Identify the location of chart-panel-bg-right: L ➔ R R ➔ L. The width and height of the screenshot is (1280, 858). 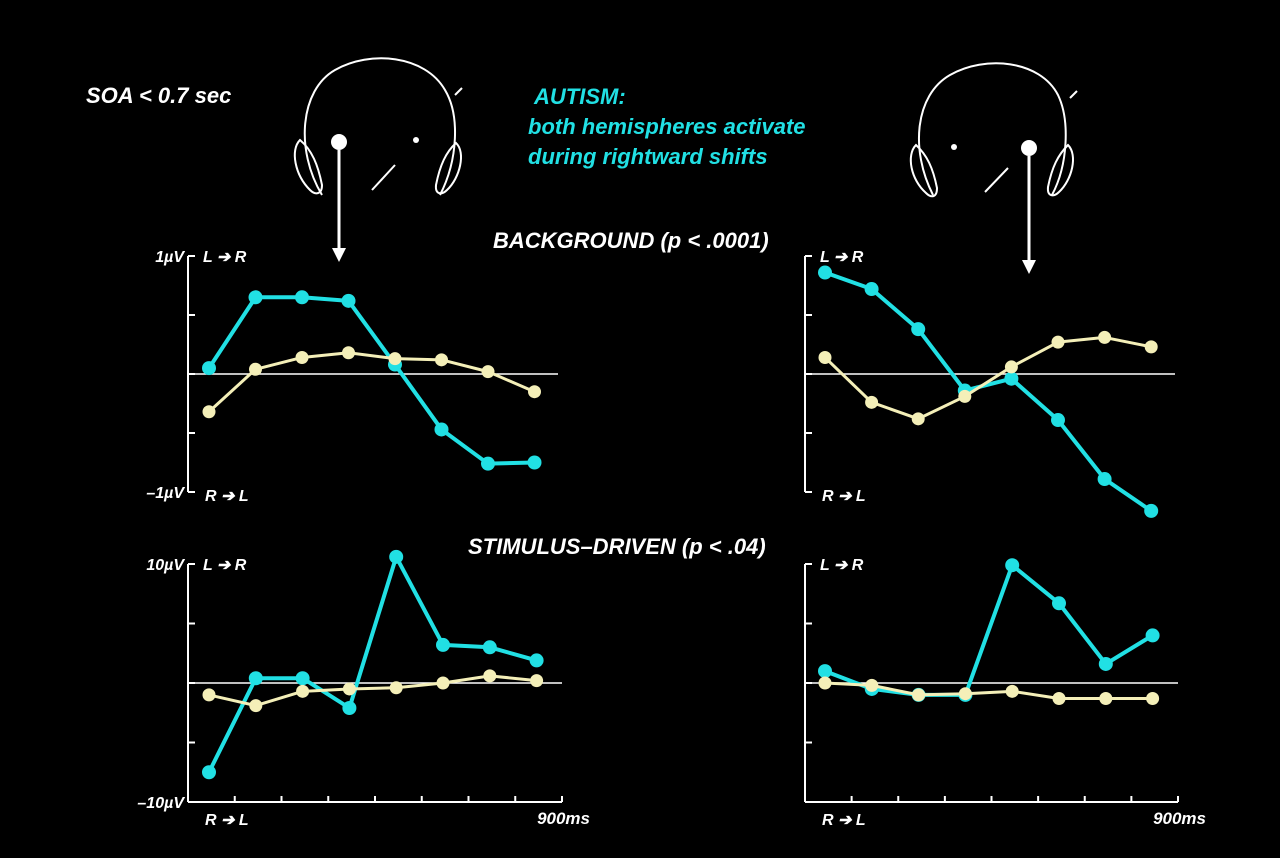
(989, 383).